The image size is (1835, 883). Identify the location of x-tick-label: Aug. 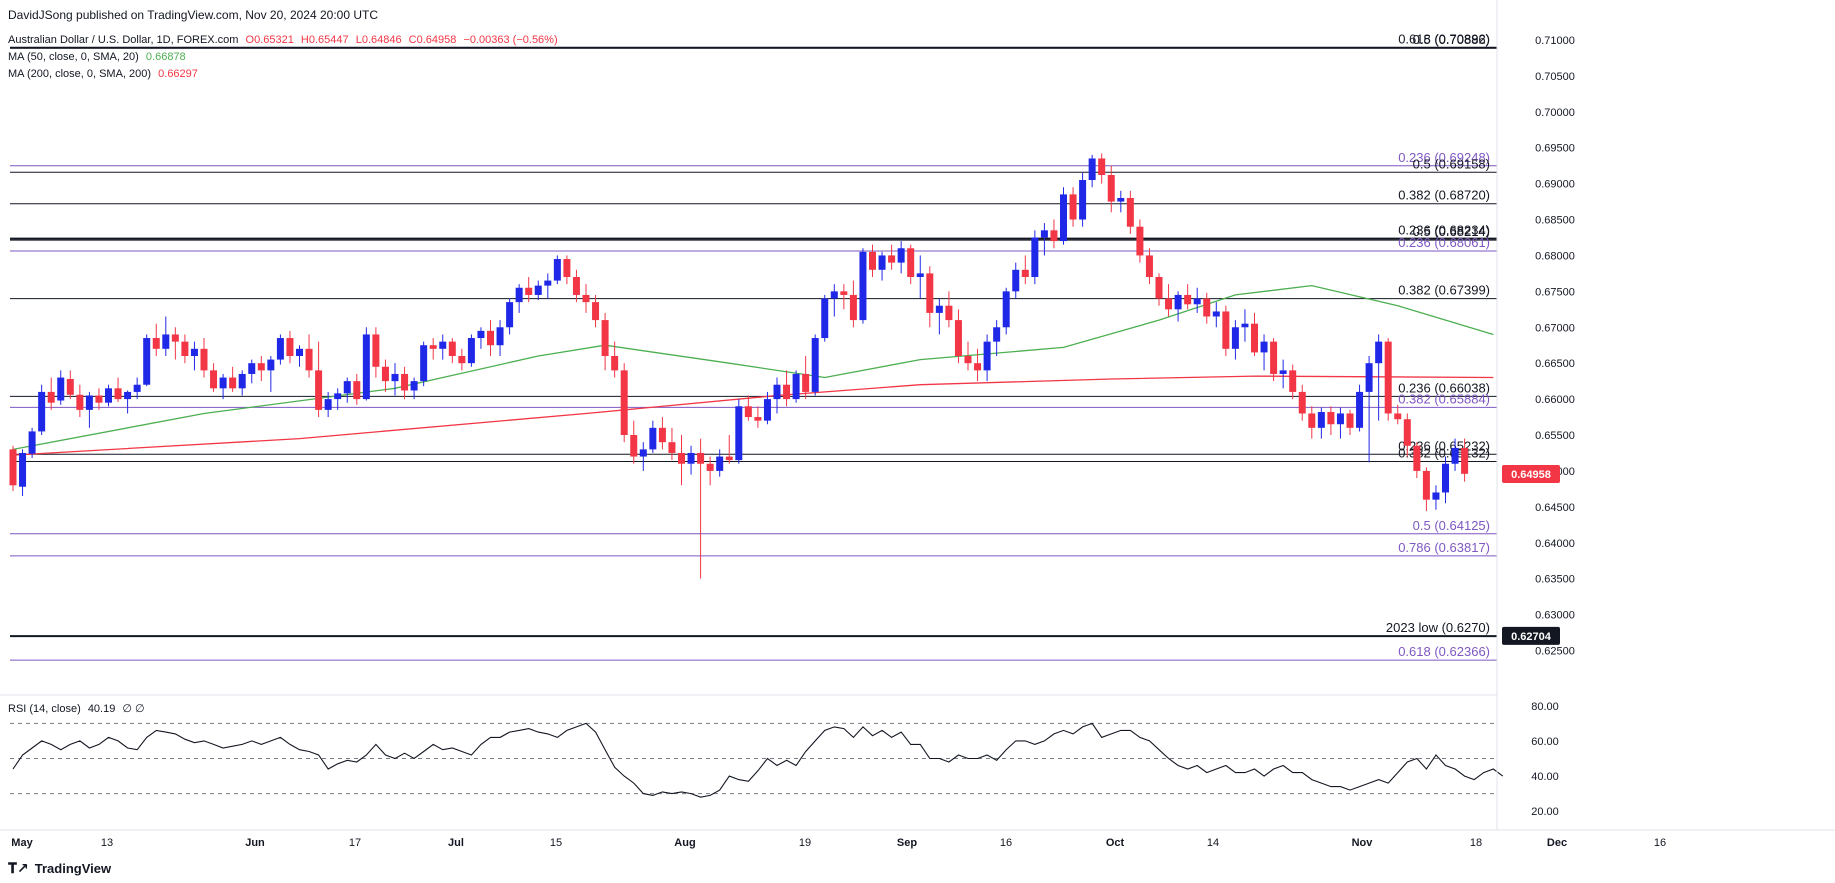
(684, 843).